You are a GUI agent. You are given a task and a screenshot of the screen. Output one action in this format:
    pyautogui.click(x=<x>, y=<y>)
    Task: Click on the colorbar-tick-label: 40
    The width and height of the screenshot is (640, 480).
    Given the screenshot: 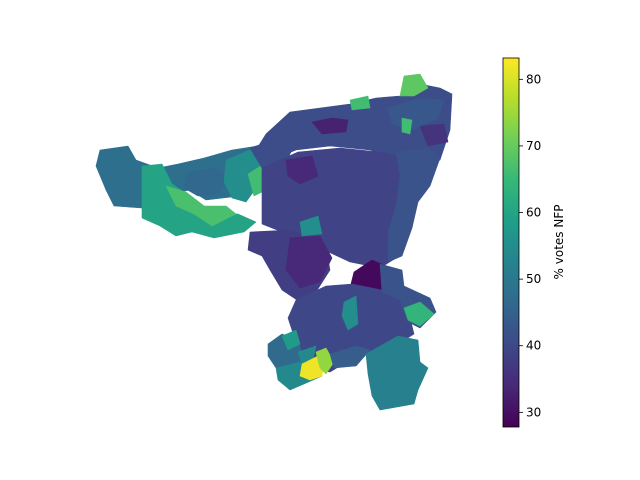 What is the action you would take?
    pyautogui.click(x=533, y=346)
    